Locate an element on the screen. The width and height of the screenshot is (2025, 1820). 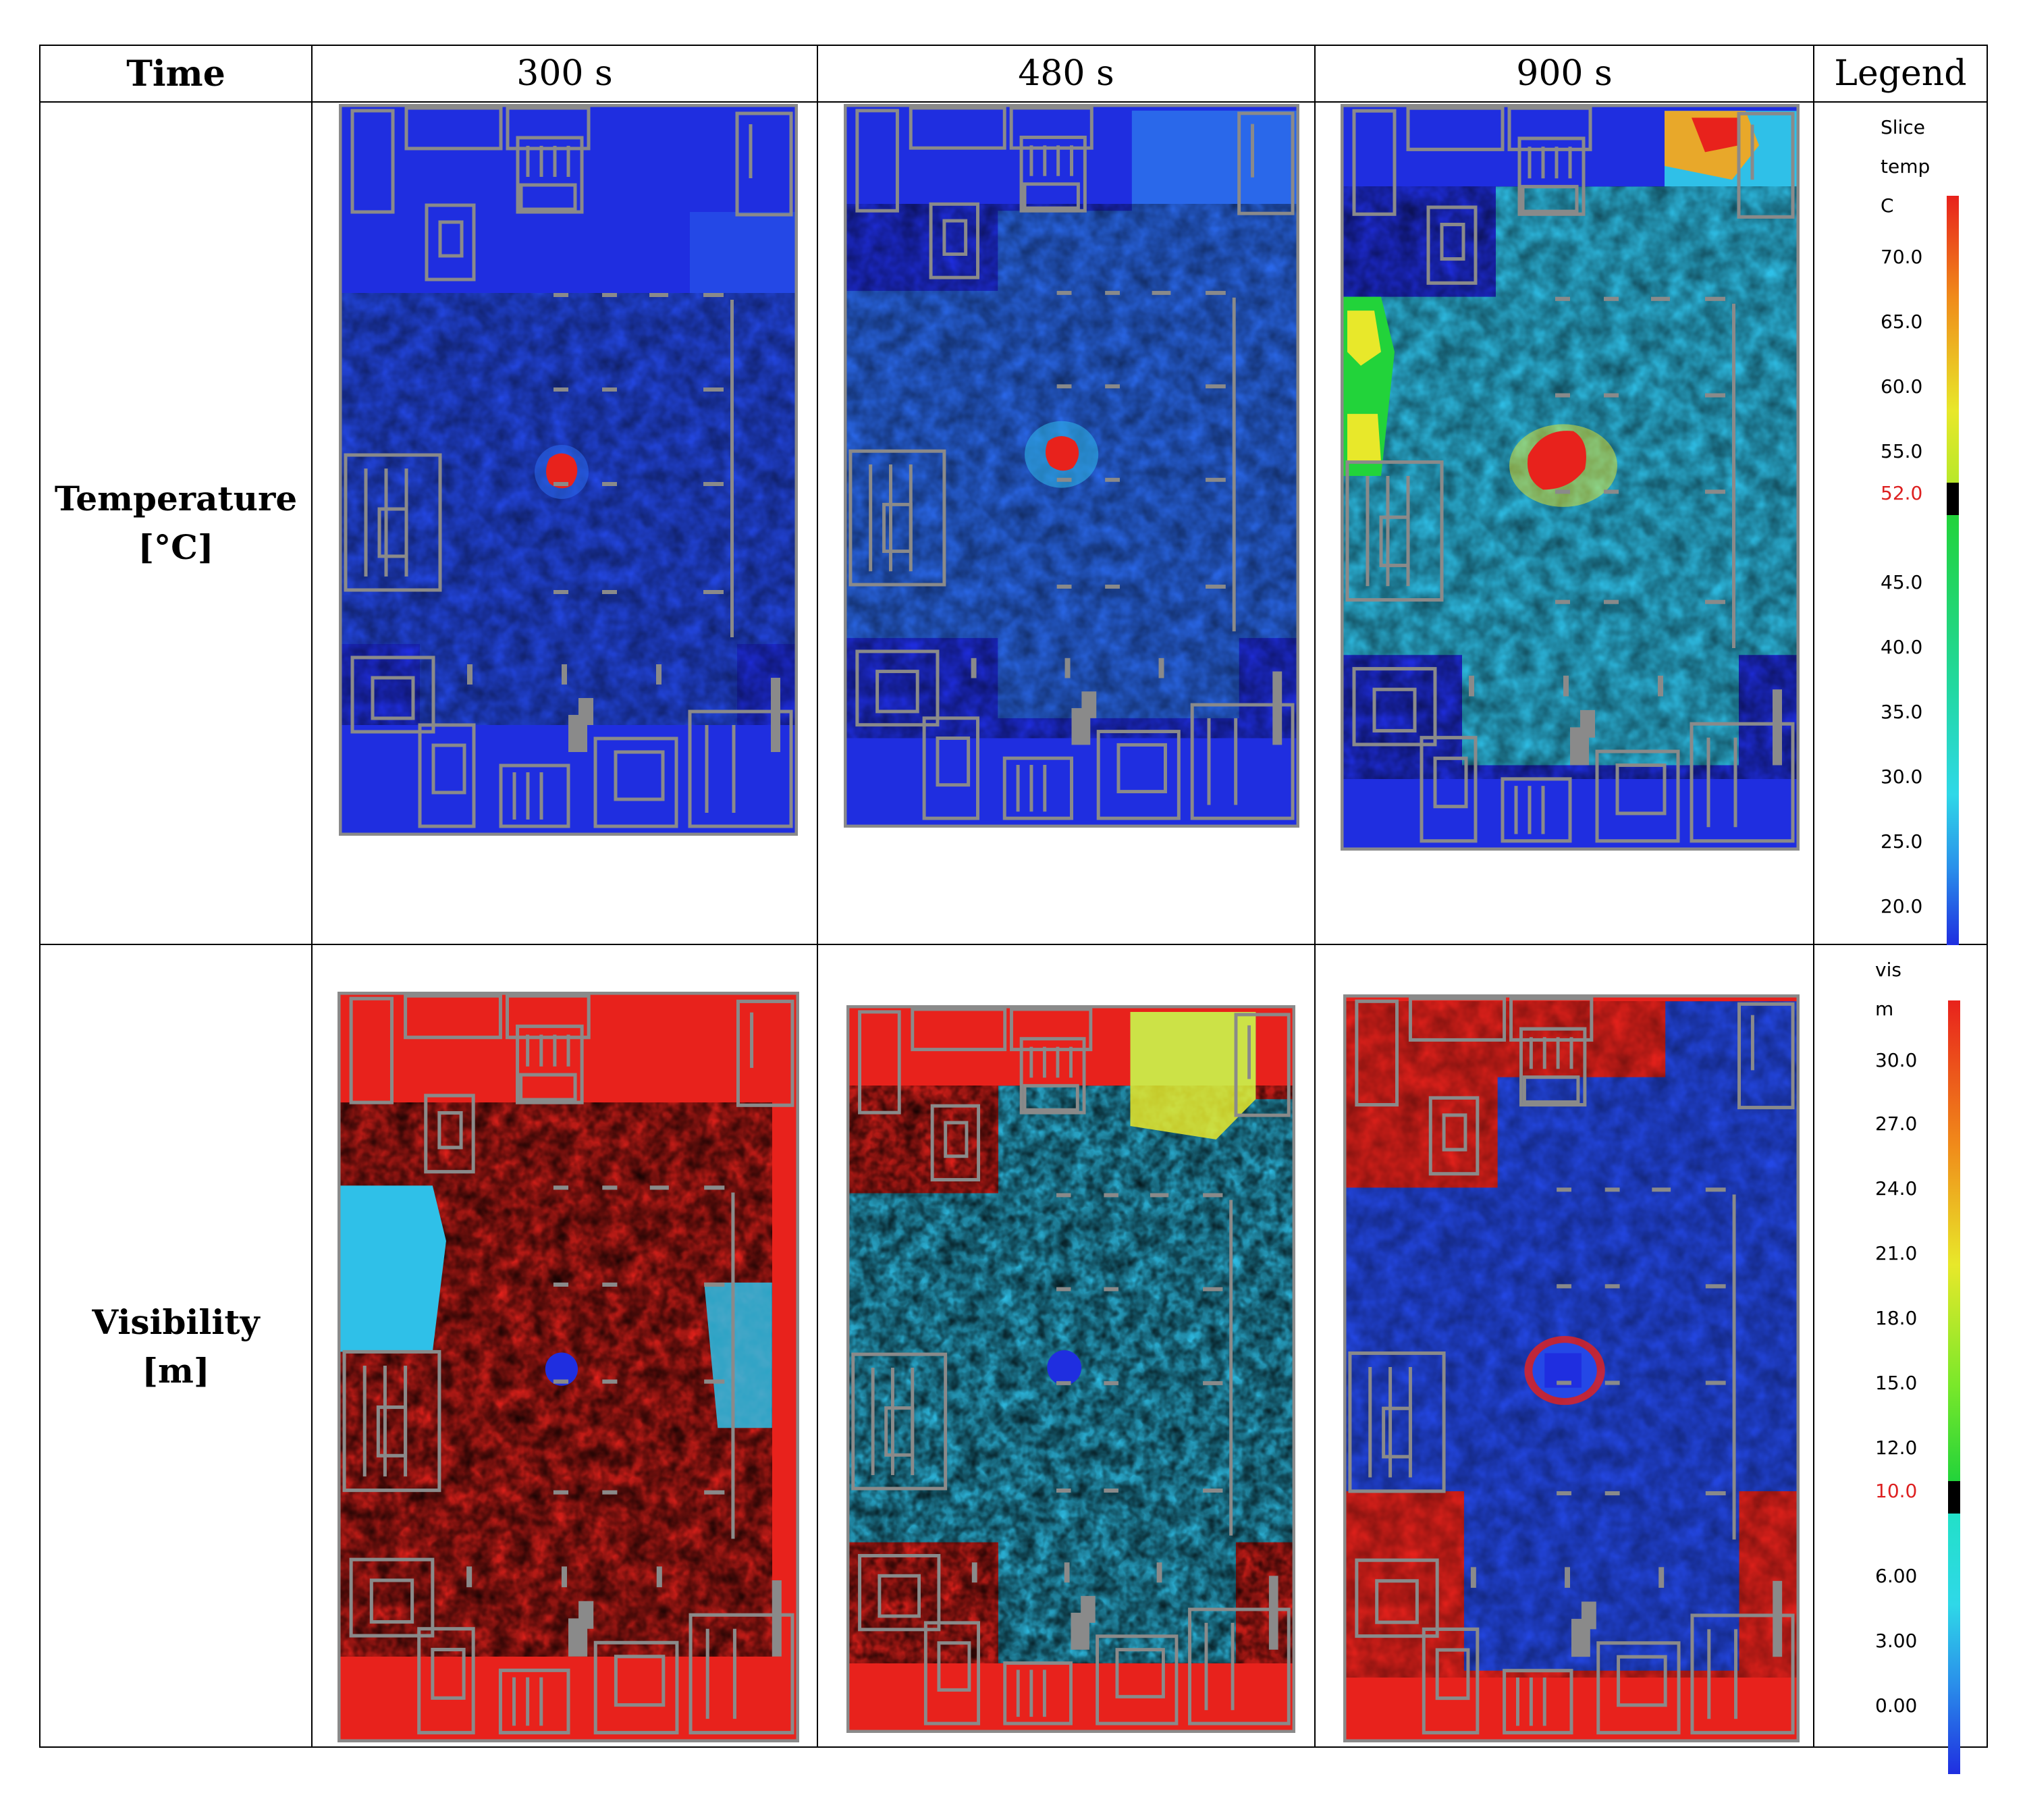
vis-map-300s is located at coordinates (568, 1367).